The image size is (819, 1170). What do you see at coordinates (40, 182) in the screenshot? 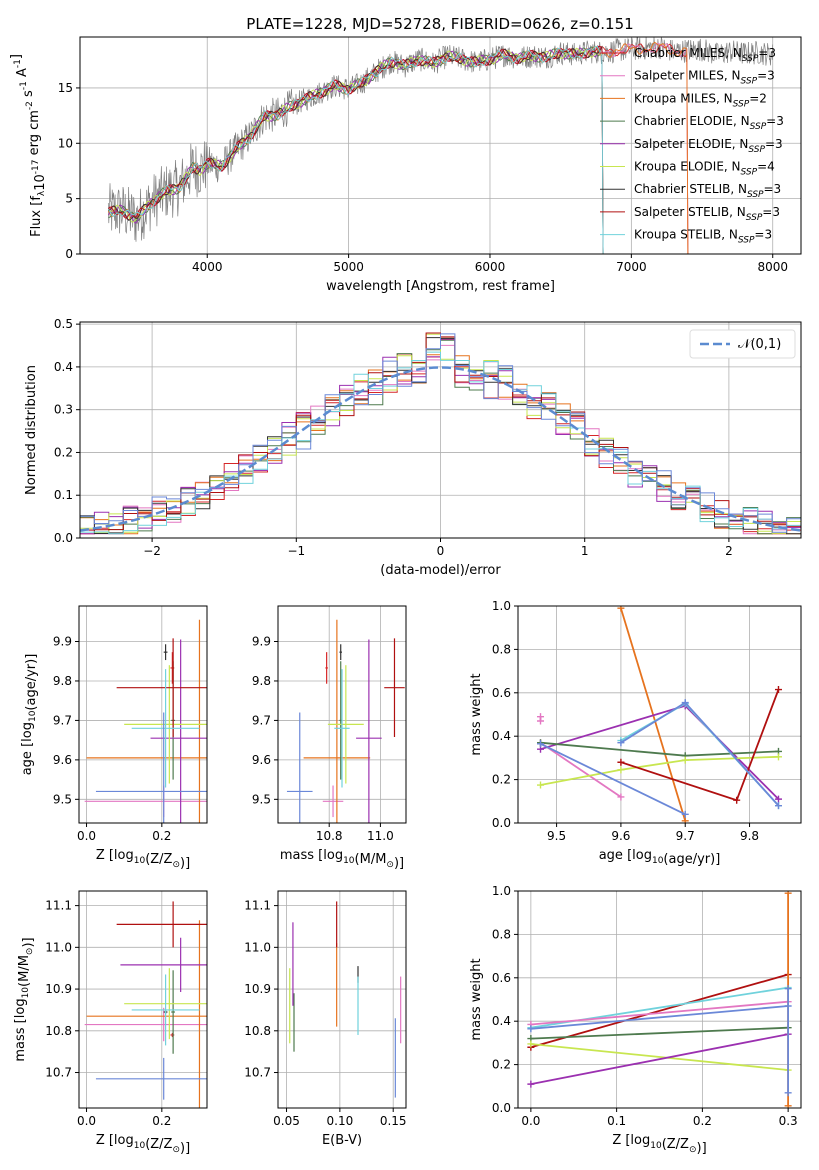
I see `y-axis-label-text: 10` at bounding box center [40, 182].